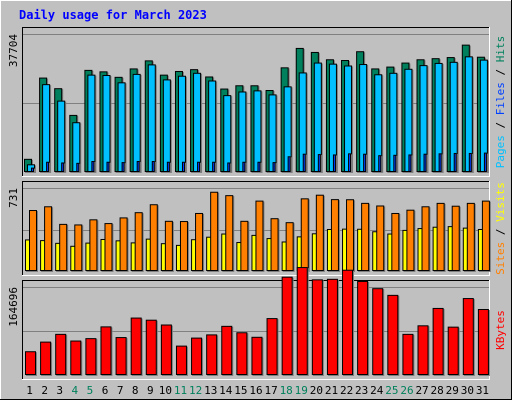  Describe the element at coordinates (59, 390) in the screenshot. I see `x-label-day-3: 3` at that location.